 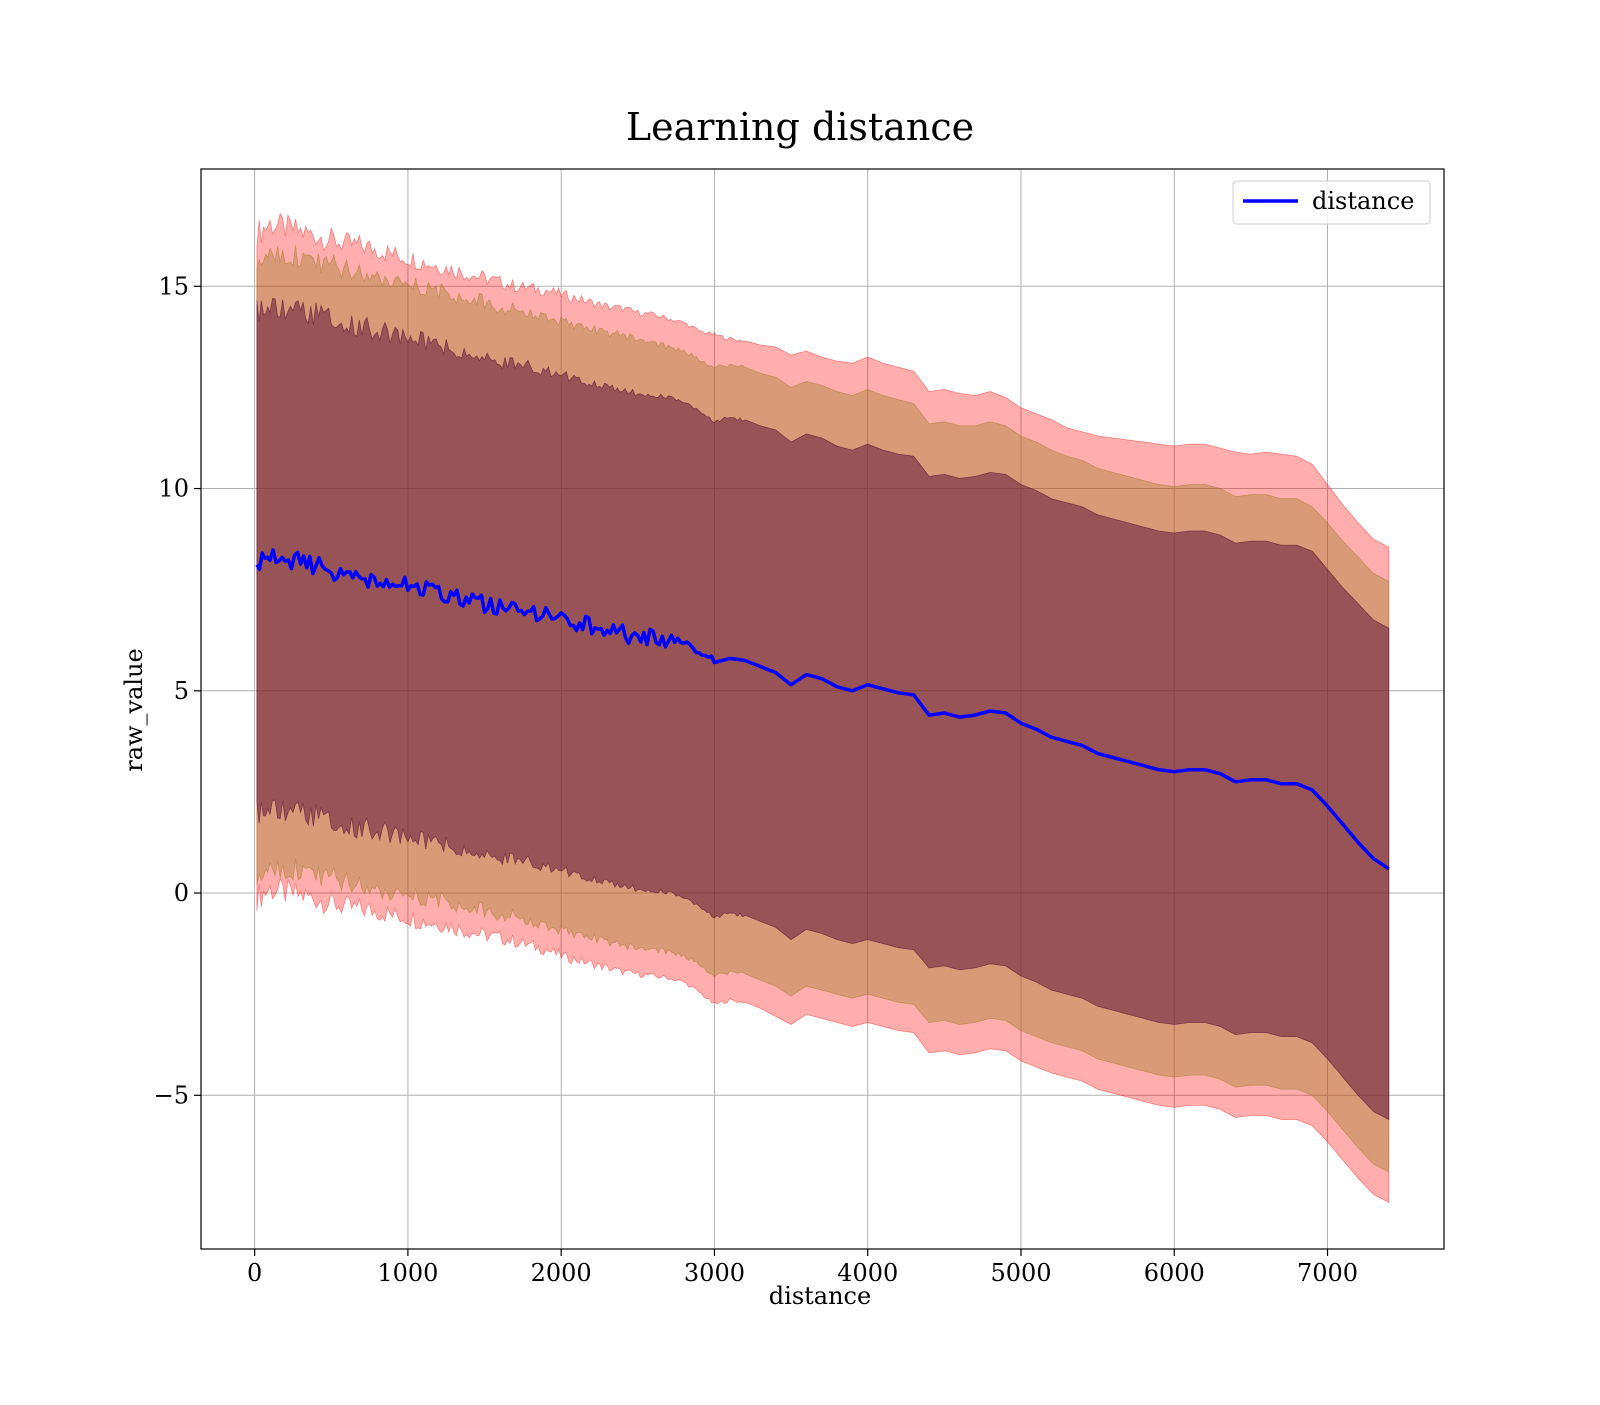 What do you see at coordinates (407, 1273) in the screenshot?
I see `x-tick-label: 1000` at bounding box center [407, 1273].